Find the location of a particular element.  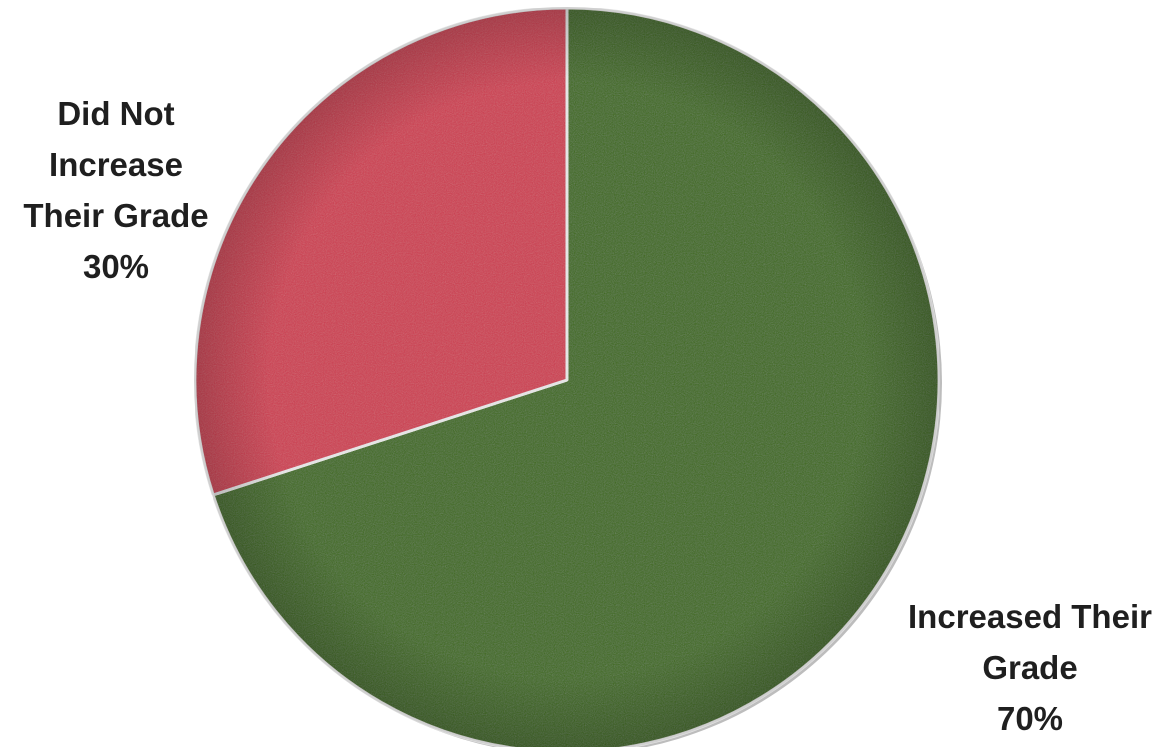

data-label-did-not-increase-their-grade: Did Not Increase Their Grade 30% is located at coordinates (115, 190).